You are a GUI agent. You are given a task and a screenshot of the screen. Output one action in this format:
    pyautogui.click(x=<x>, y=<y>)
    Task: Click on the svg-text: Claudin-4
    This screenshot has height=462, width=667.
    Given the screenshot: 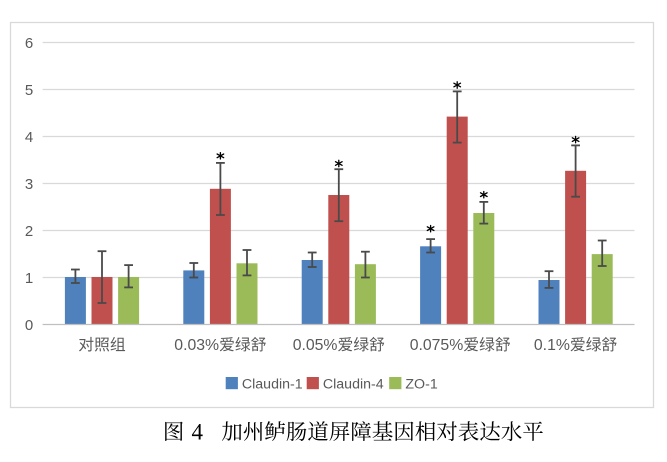 What is the action you would take?
    pyautogui.click(x=353, y=384)
    